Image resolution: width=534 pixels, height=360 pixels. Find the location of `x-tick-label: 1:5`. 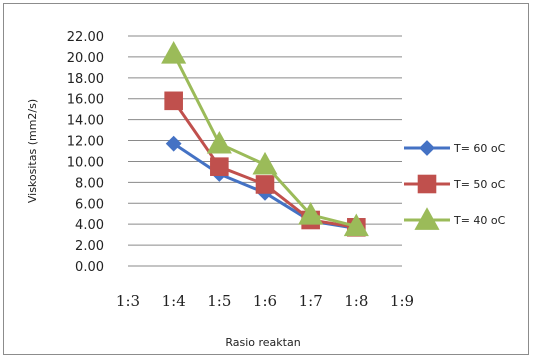

x-tick-label: 1:5 is located at coordinates (219, 301).